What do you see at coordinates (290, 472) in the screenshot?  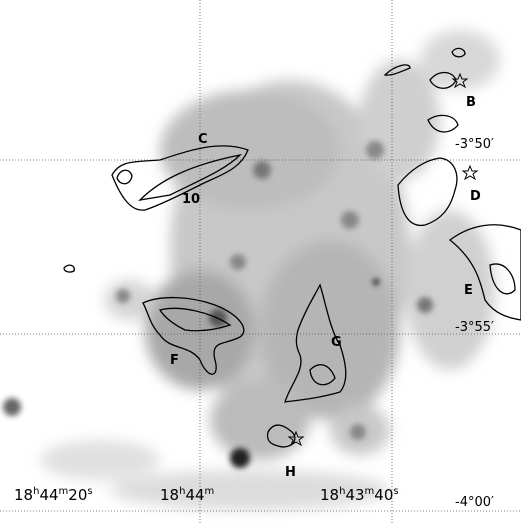 I see `source-label: H` at bounding box center [290, 472].